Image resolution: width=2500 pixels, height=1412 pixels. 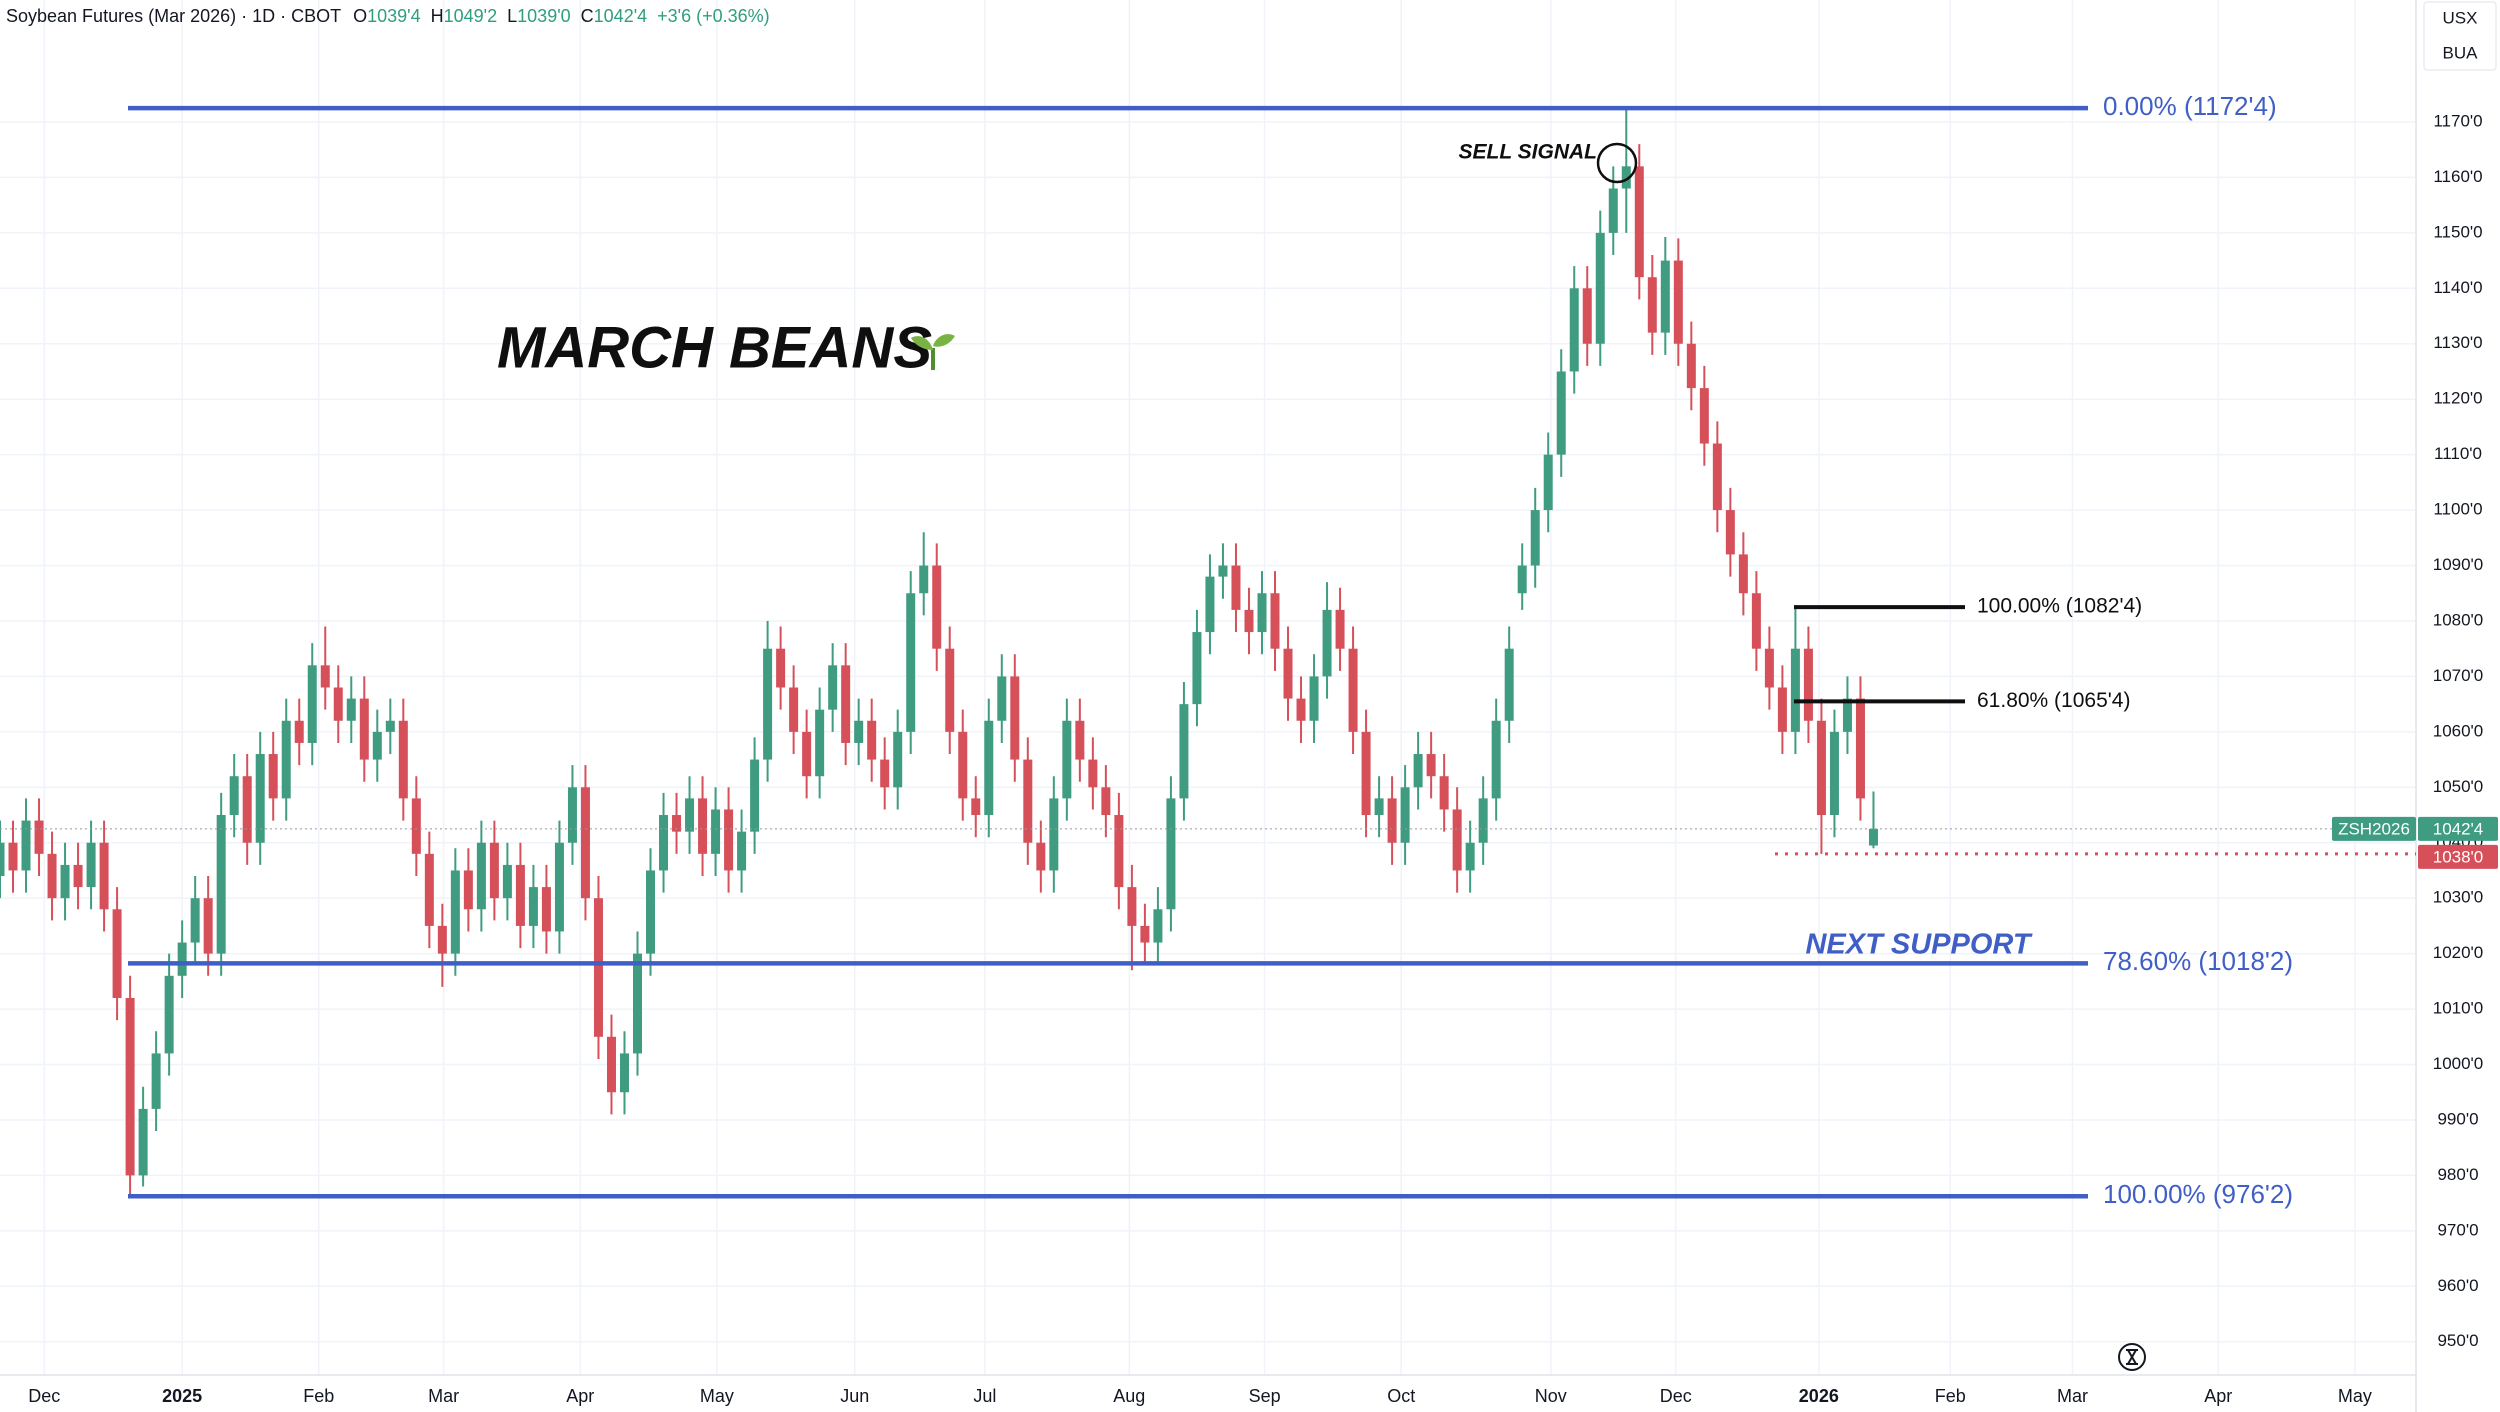 I want to click on x-tick-label: 2026, so click(x=1819, y=1396).